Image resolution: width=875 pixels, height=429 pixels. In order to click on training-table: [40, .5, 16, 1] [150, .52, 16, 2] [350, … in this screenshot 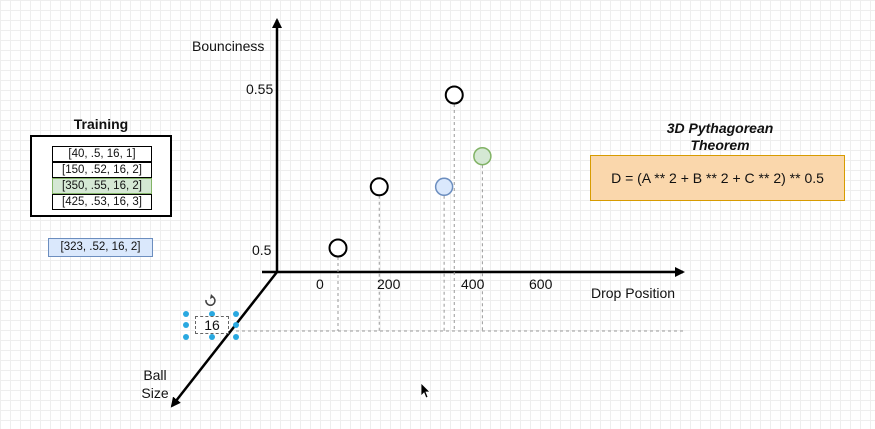, I will do `click(101, 176)`.